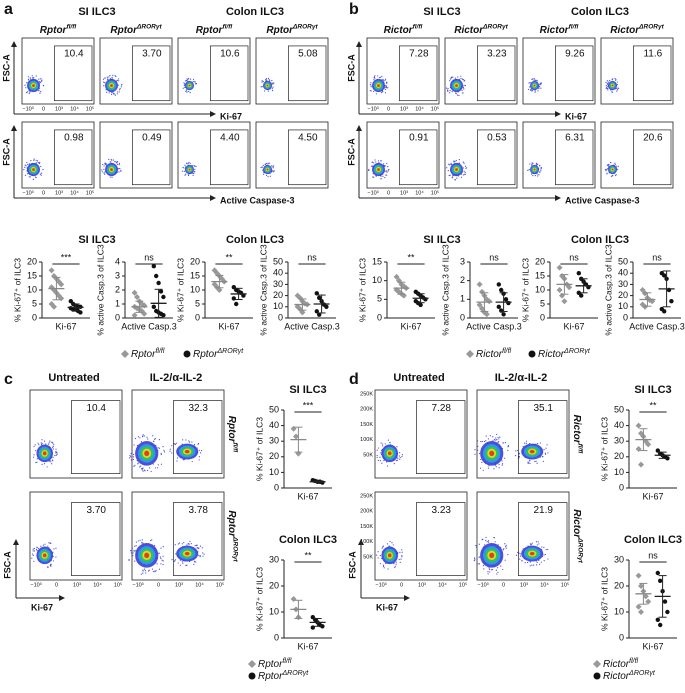 The width and height of the screenshot is (685, 693). What do you see at coordinates (197, 303) in the screenshot?
I see `y-tick-label: 5` at bounding box center [197, 303].